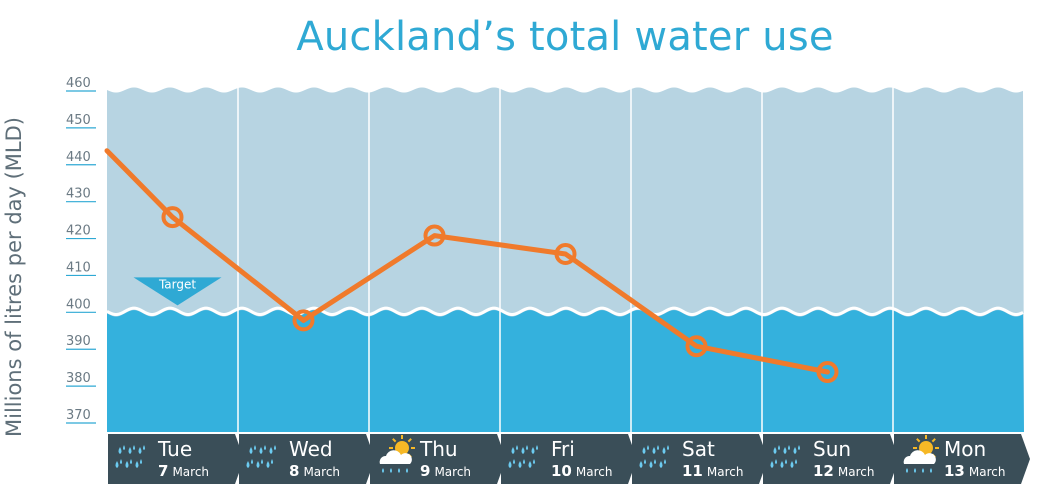 The image size is (1050, 504). Describe the element at coordinates (926, 448) in the screenshot. I see `sun` at that location.